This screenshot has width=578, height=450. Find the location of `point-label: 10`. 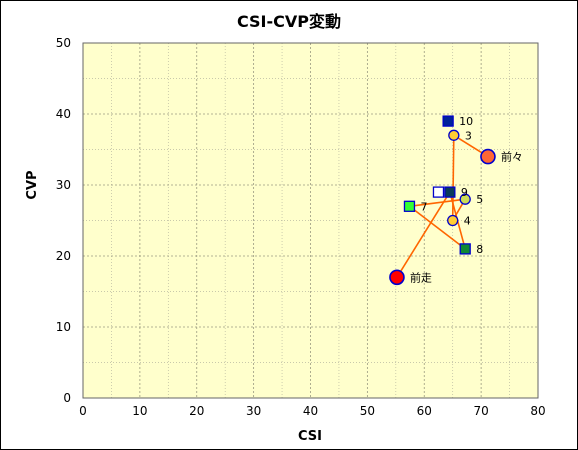

point-label: 10 is located at coordinates (466, 121).